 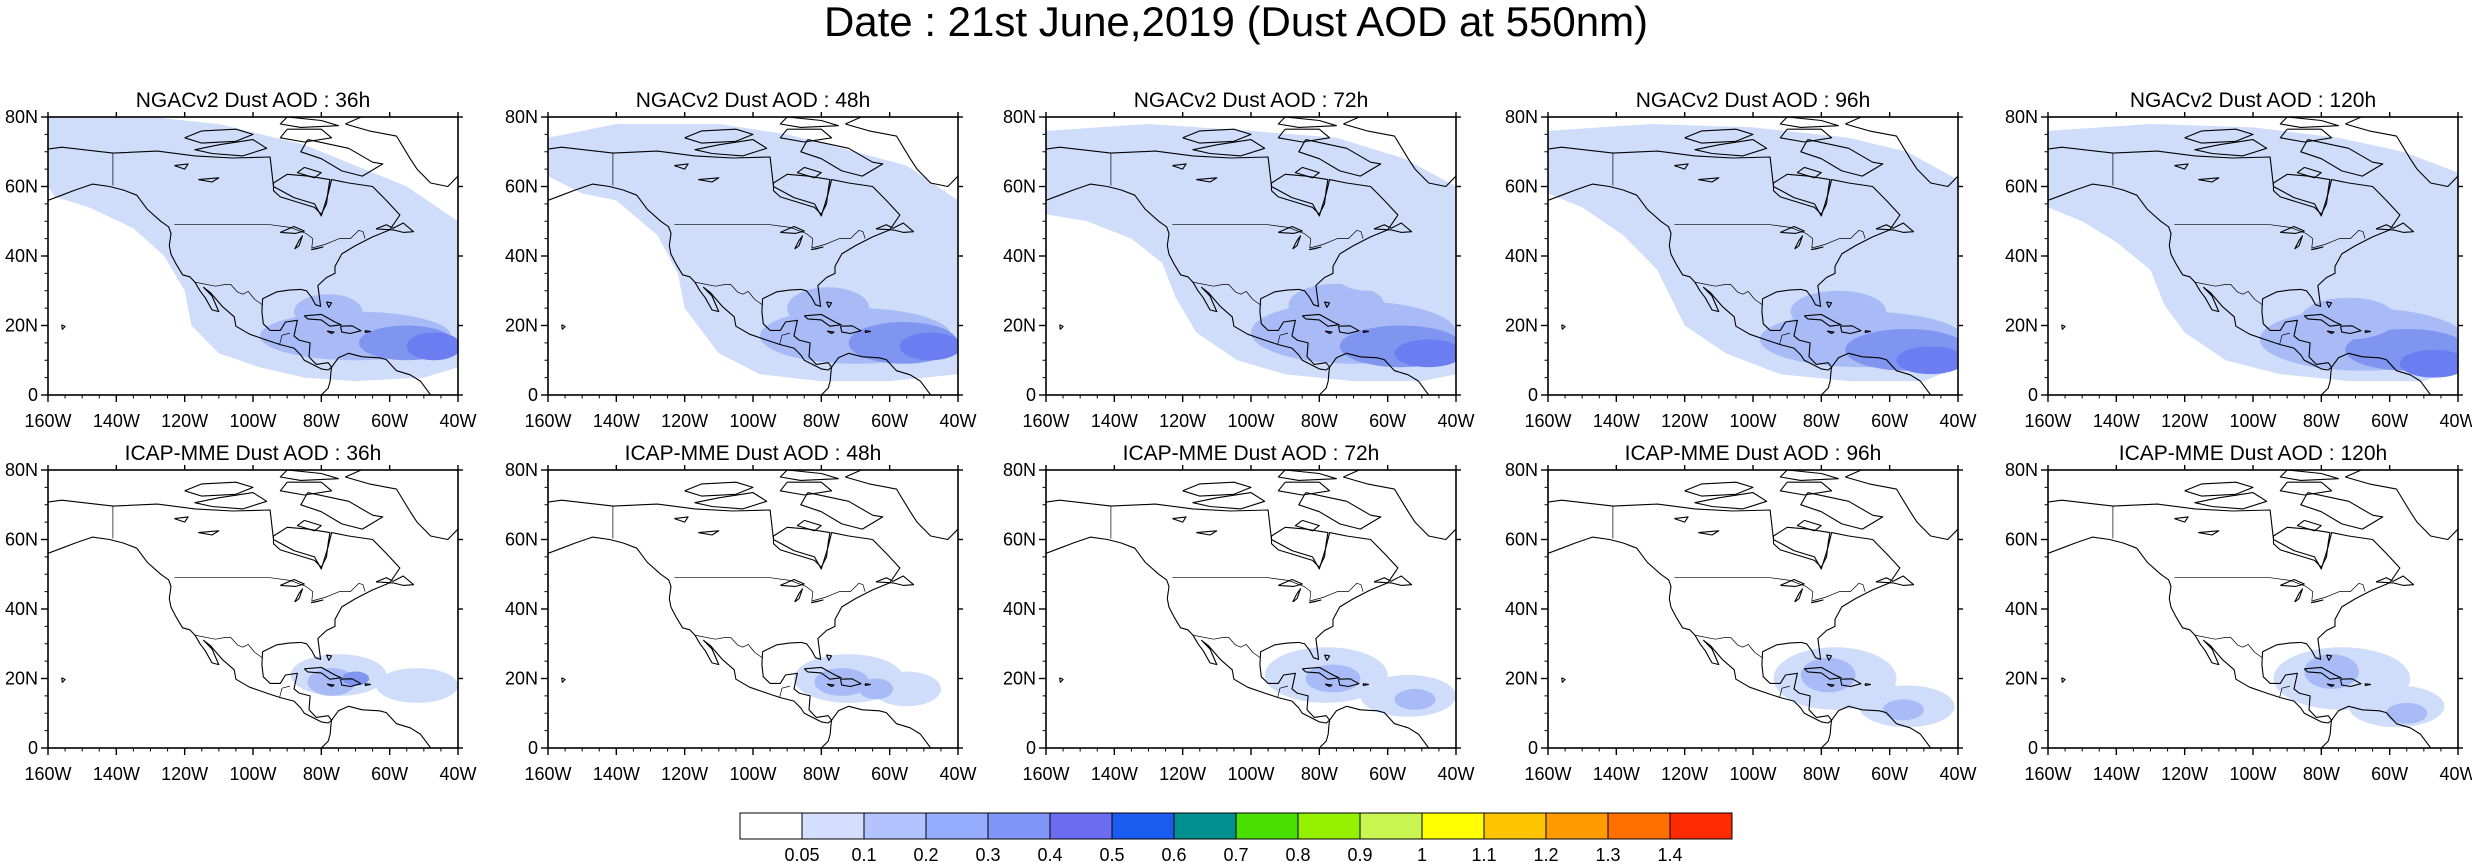 What do you see at coordinates (1669, 853) in the screenshot?
I see `colorbar-label: 1.4` at bounding box center [1669, 853].